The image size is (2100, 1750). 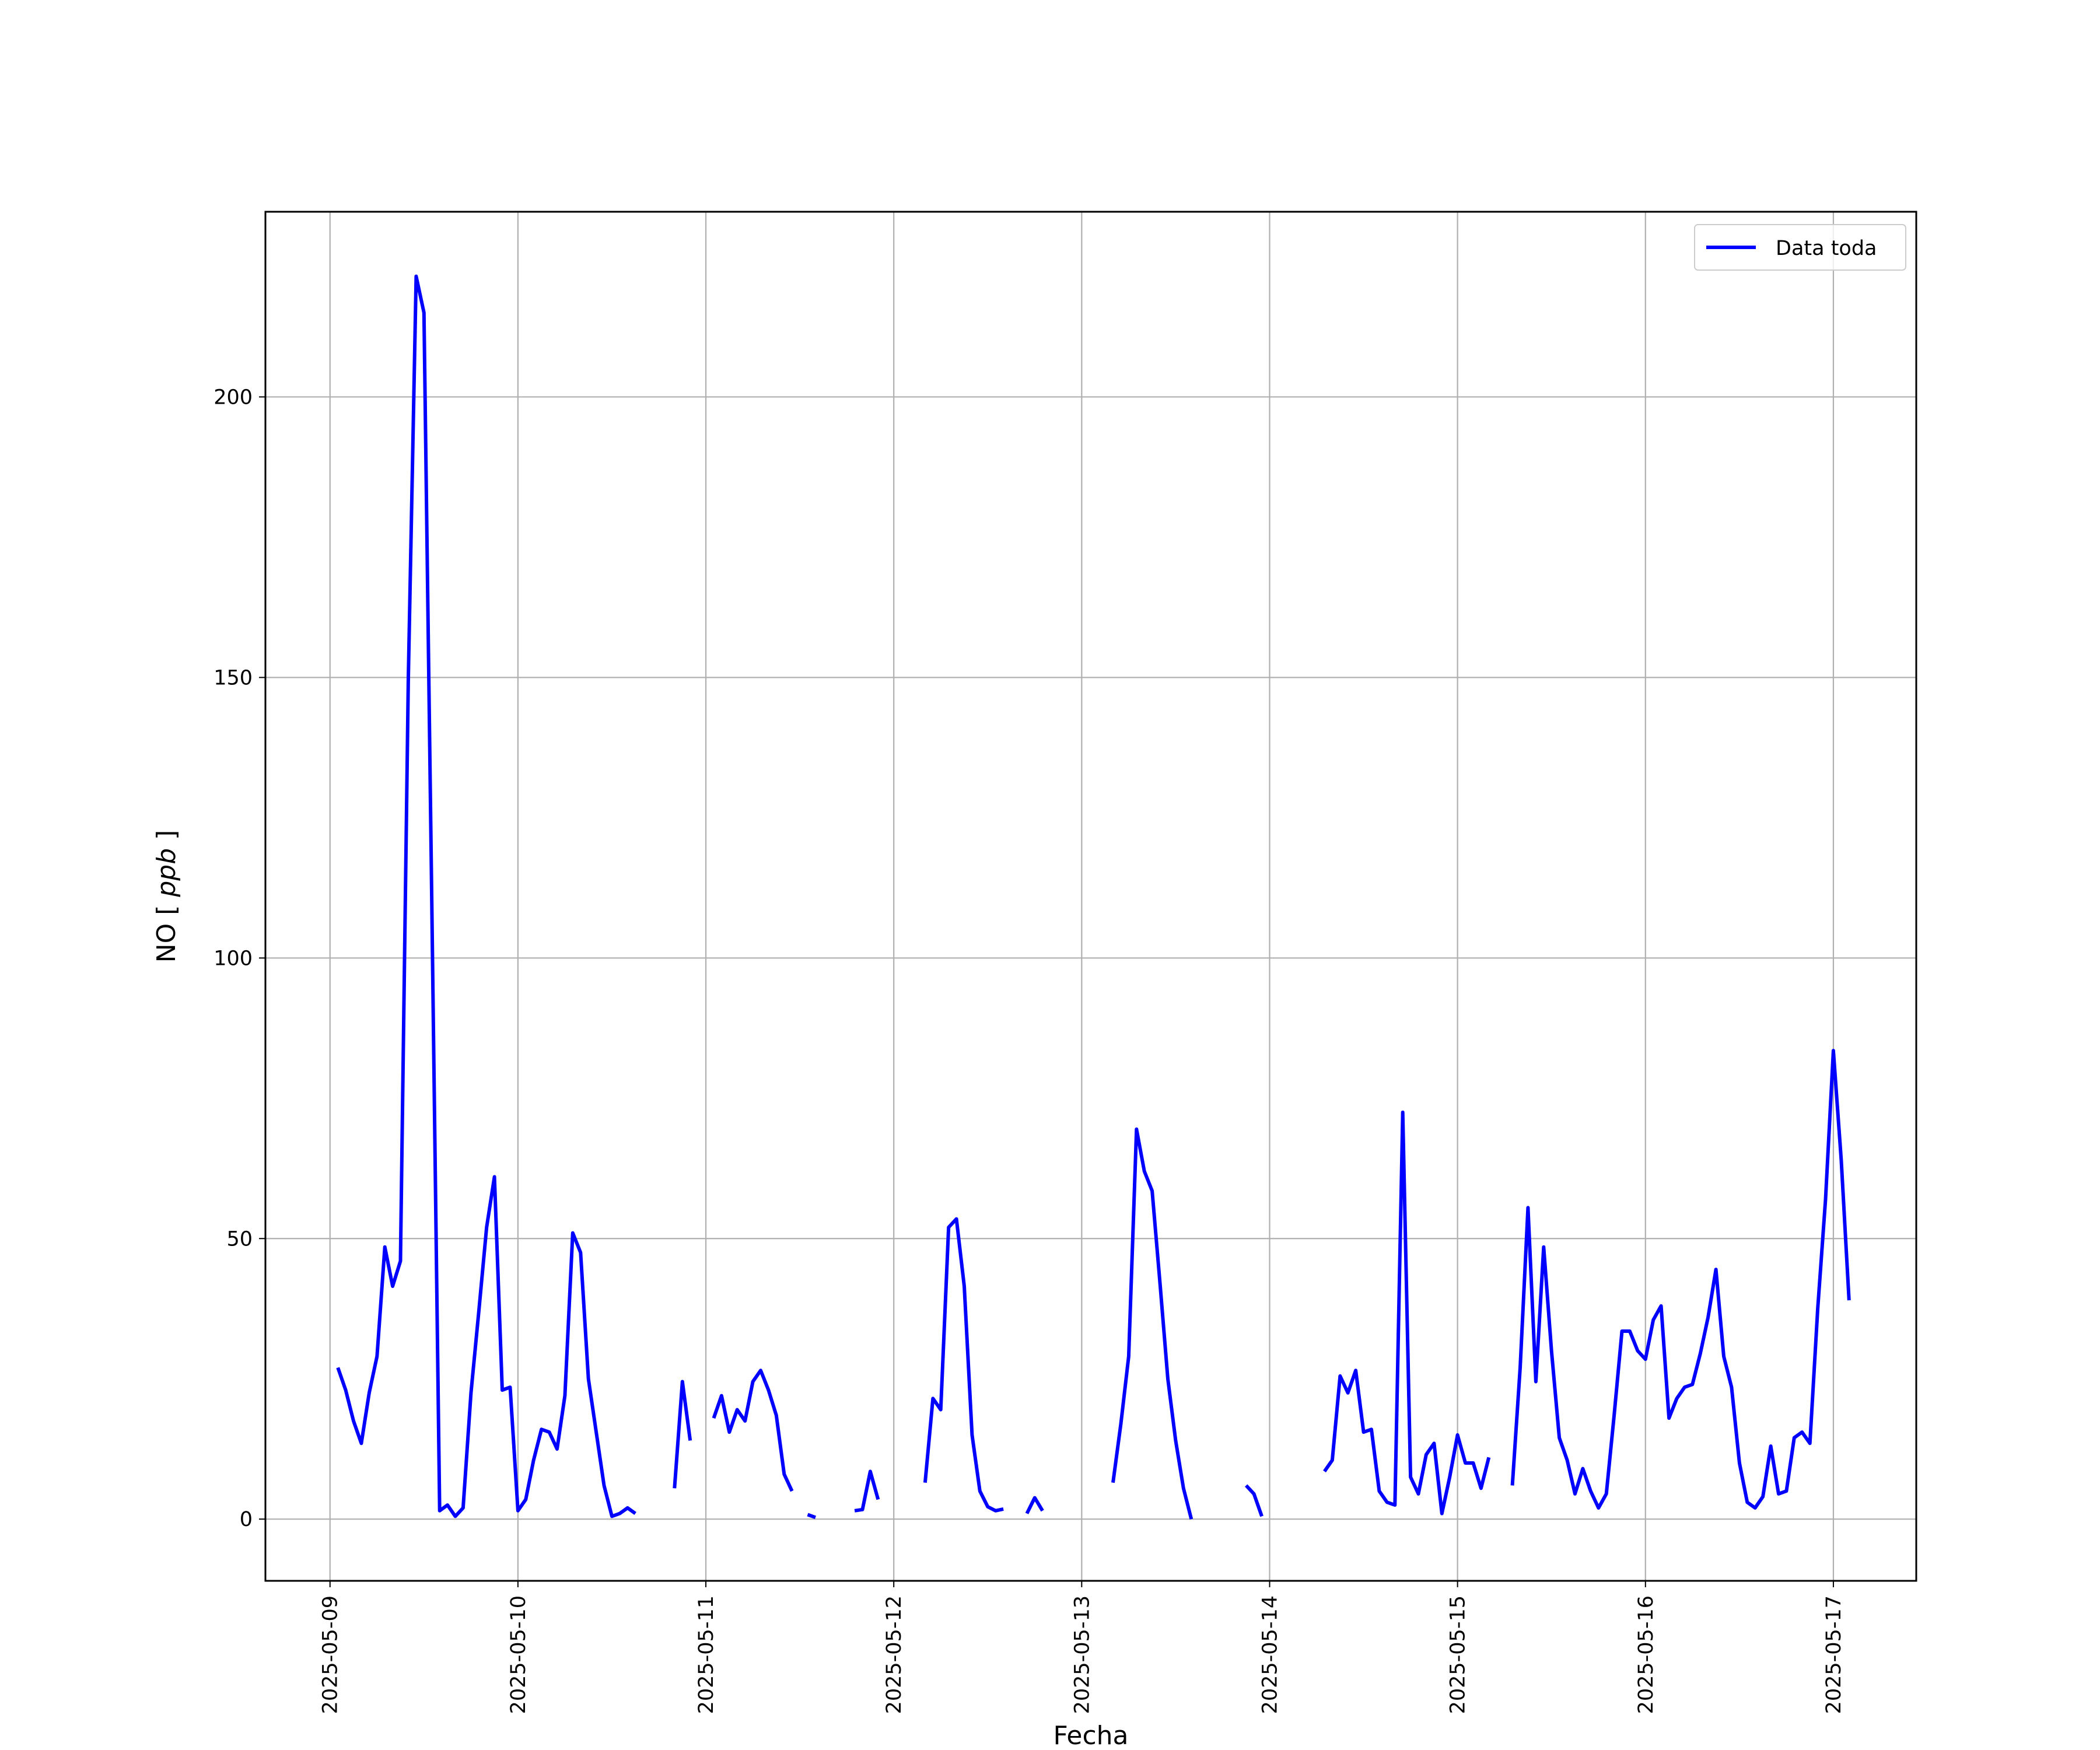 What do you see at coordinates (1270, 1654) in the screenshot?
I see `x-tick-label: 2025-05-14` at bounding box center [1270, 1654].